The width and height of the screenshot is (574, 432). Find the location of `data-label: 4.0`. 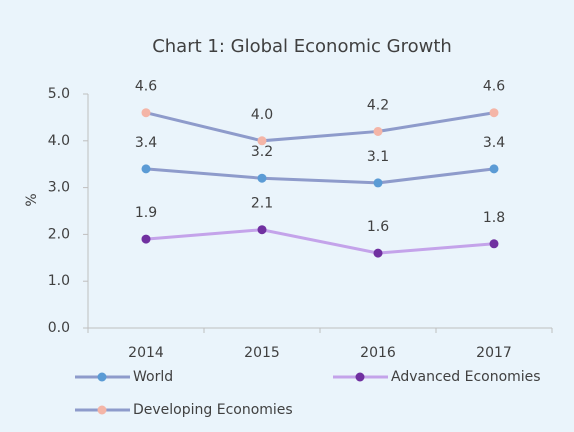

data-label: 4.0 is located at coordinates (262, 115).